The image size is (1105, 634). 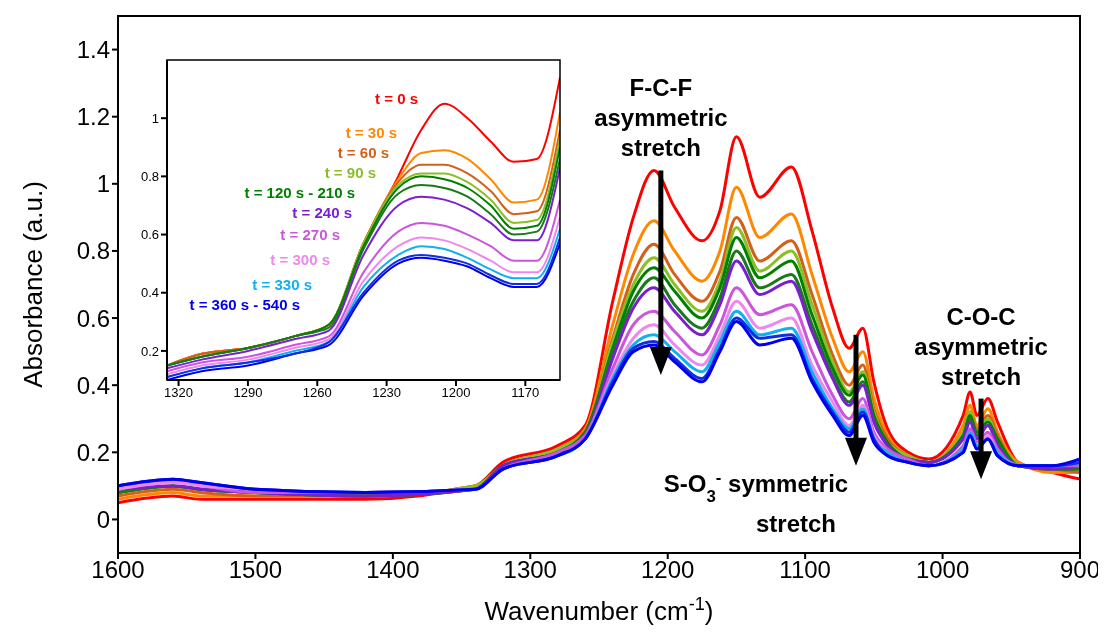 What do you see at coordinates (103, 519) in the screenshot?
I see `y-tick-label: 0` at bounding box center [103, 519].